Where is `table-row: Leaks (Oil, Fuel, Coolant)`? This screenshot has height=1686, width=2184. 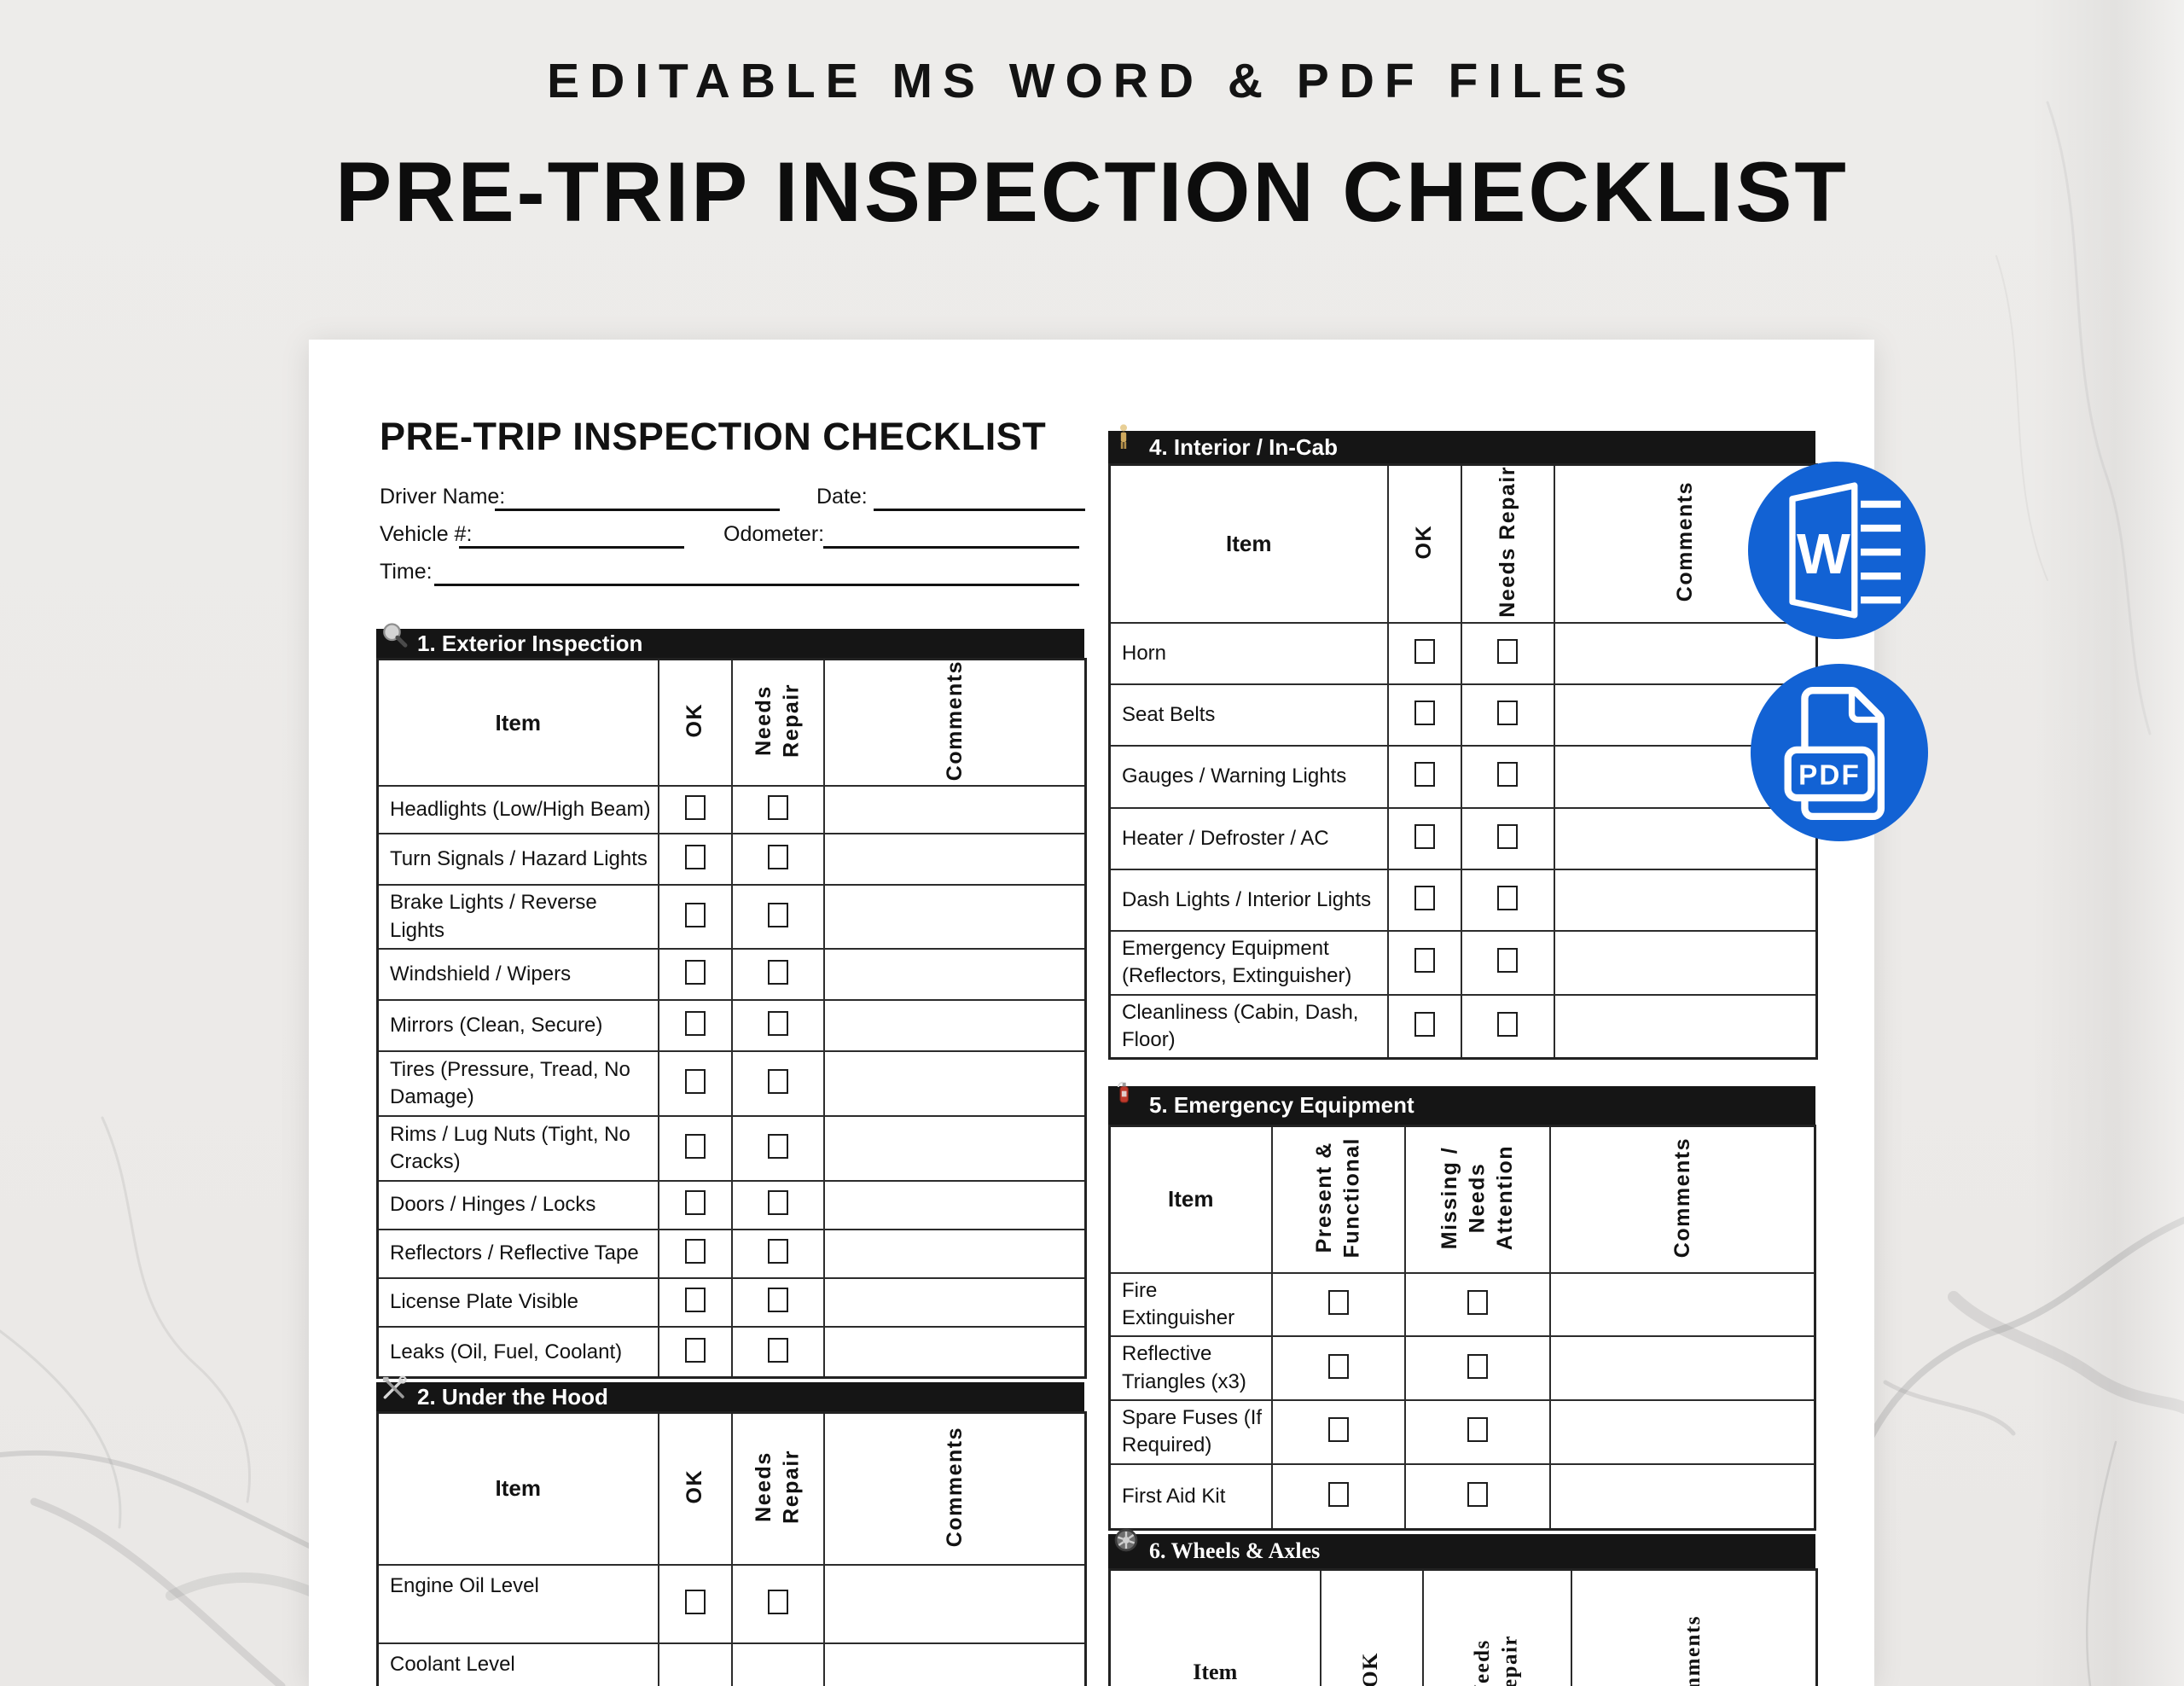 table-row: Leaks (Oil, Fuel, Coolant) is located at coordinates (731, 1352).